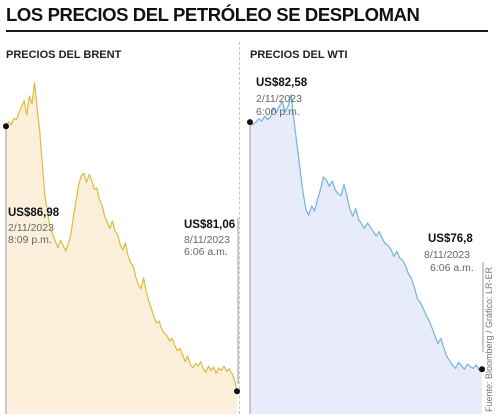  I want to click on panel-divider, so click(239, 228).